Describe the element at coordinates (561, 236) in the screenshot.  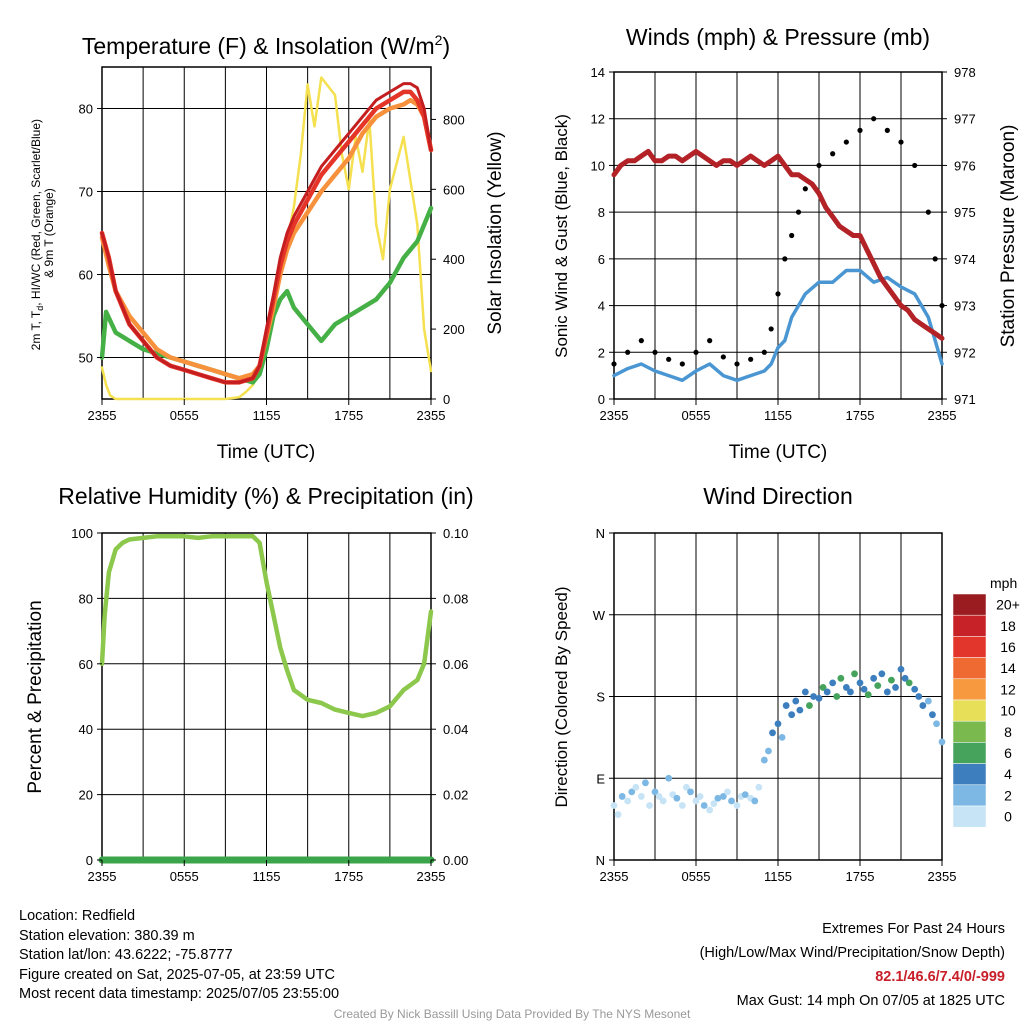
I see `winds-ylabel: Sonic Wind & Gust (Blue, Black)` at that location.